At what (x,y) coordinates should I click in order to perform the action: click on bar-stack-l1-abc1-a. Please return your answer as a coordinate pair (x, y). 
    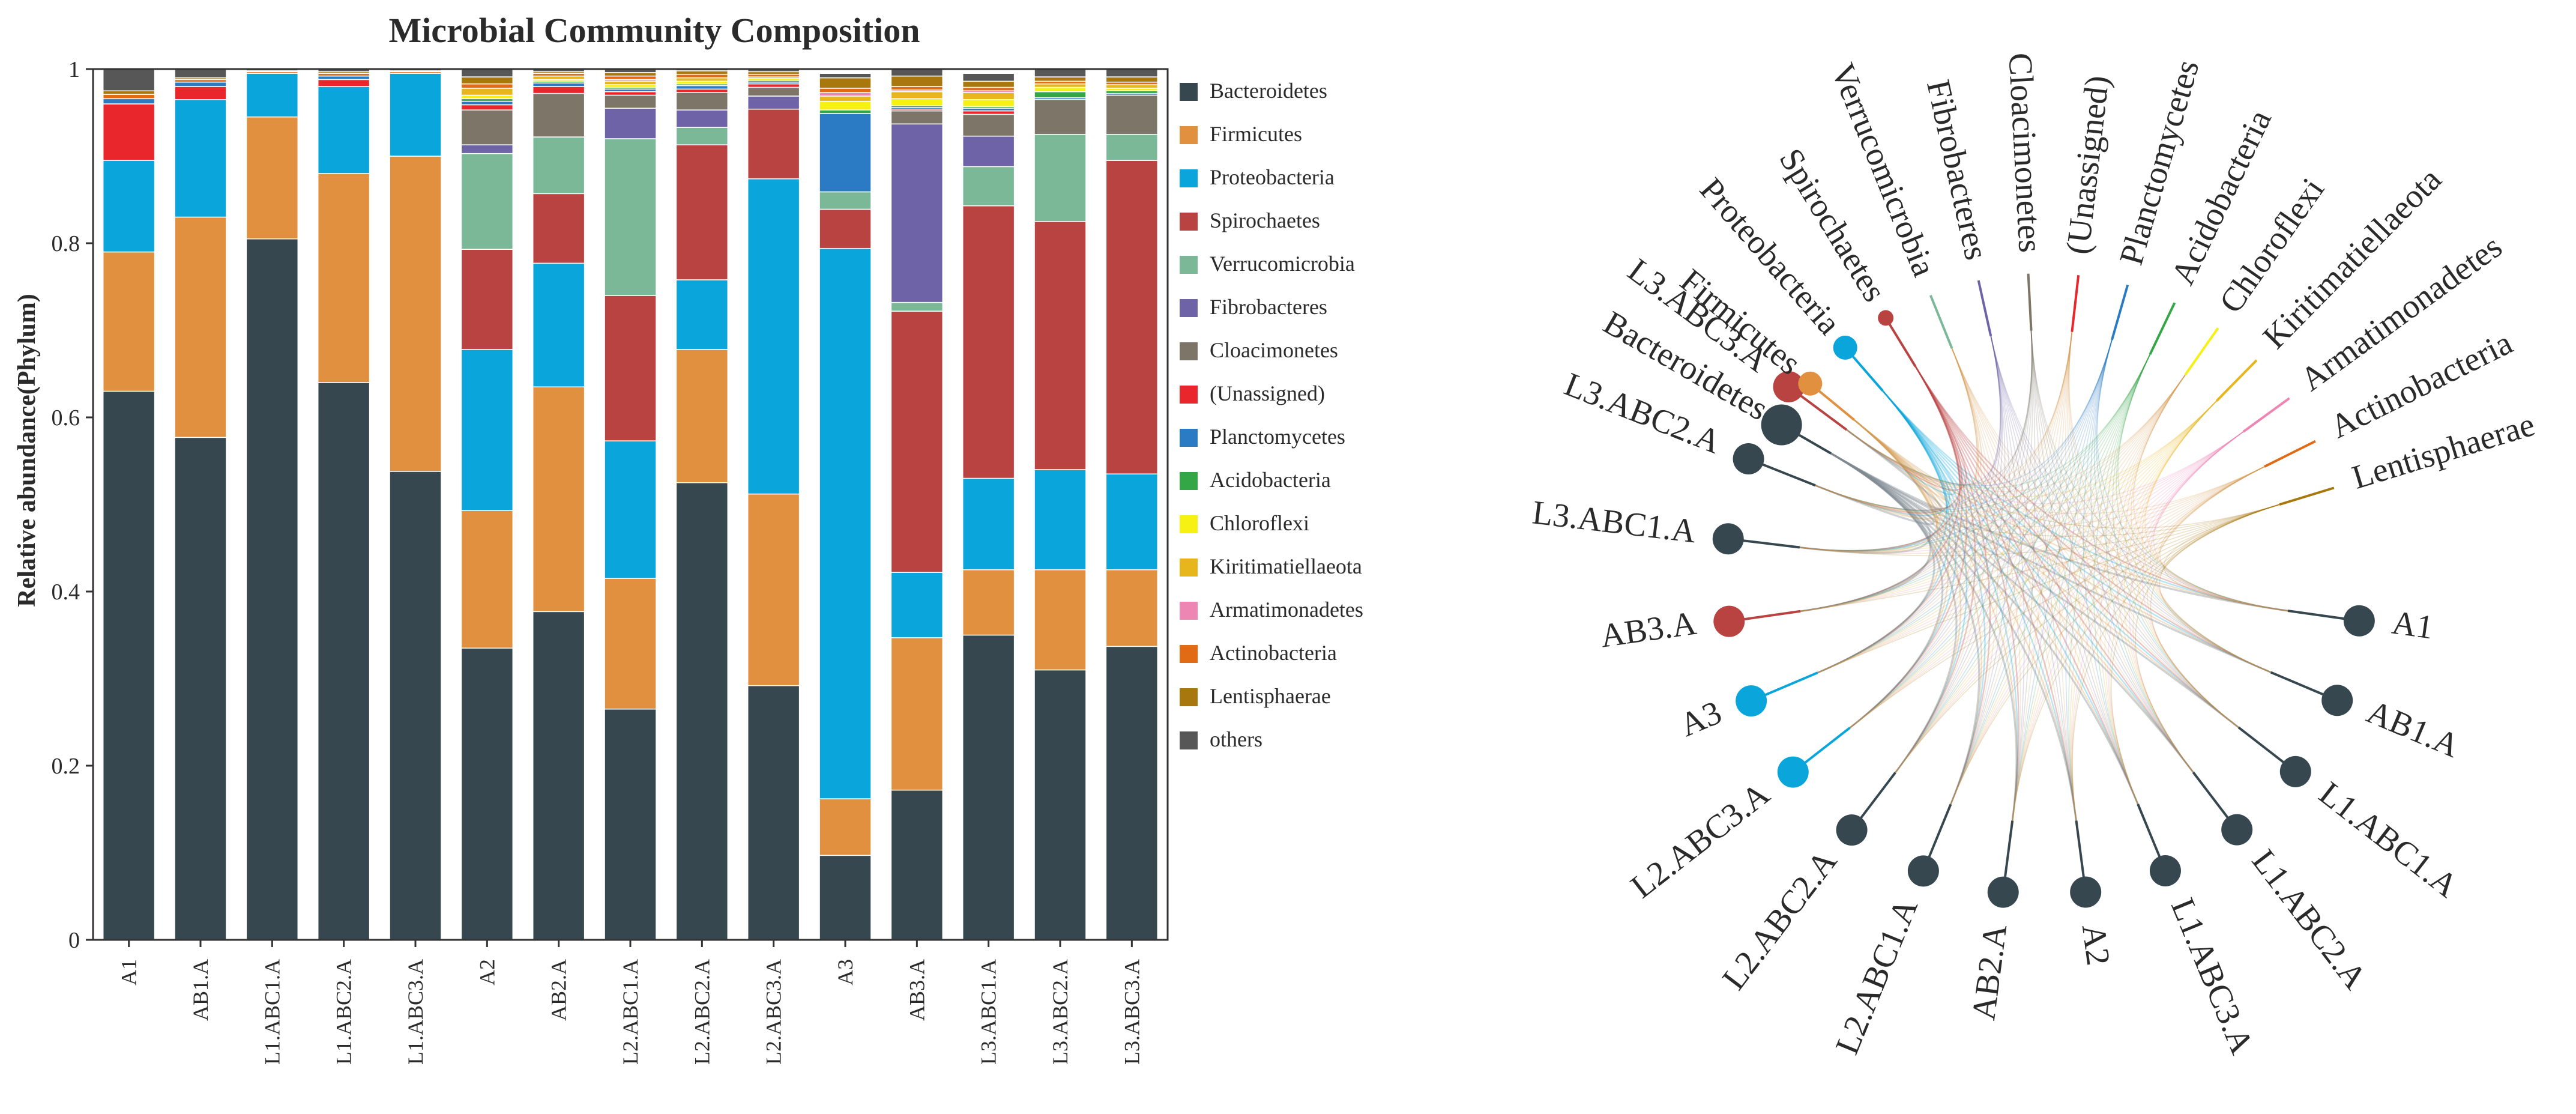
    Looking at the image, I should click on (272, 504).